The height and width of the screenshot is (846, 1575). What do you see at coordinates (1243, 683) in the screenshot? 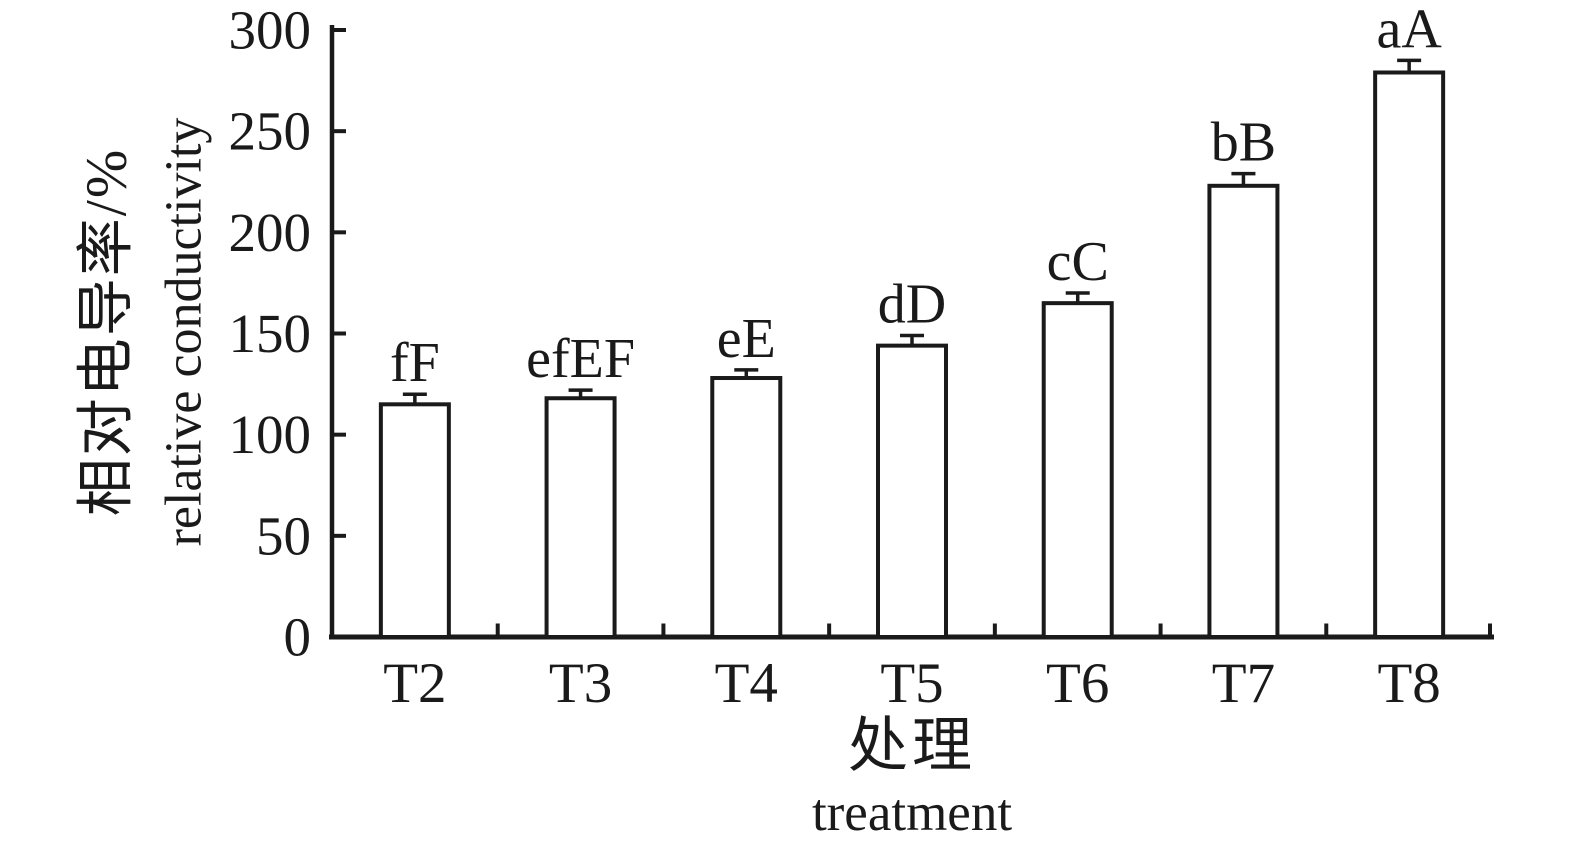
I see `x-category-label: T7` at bounding box center [1243, 683].